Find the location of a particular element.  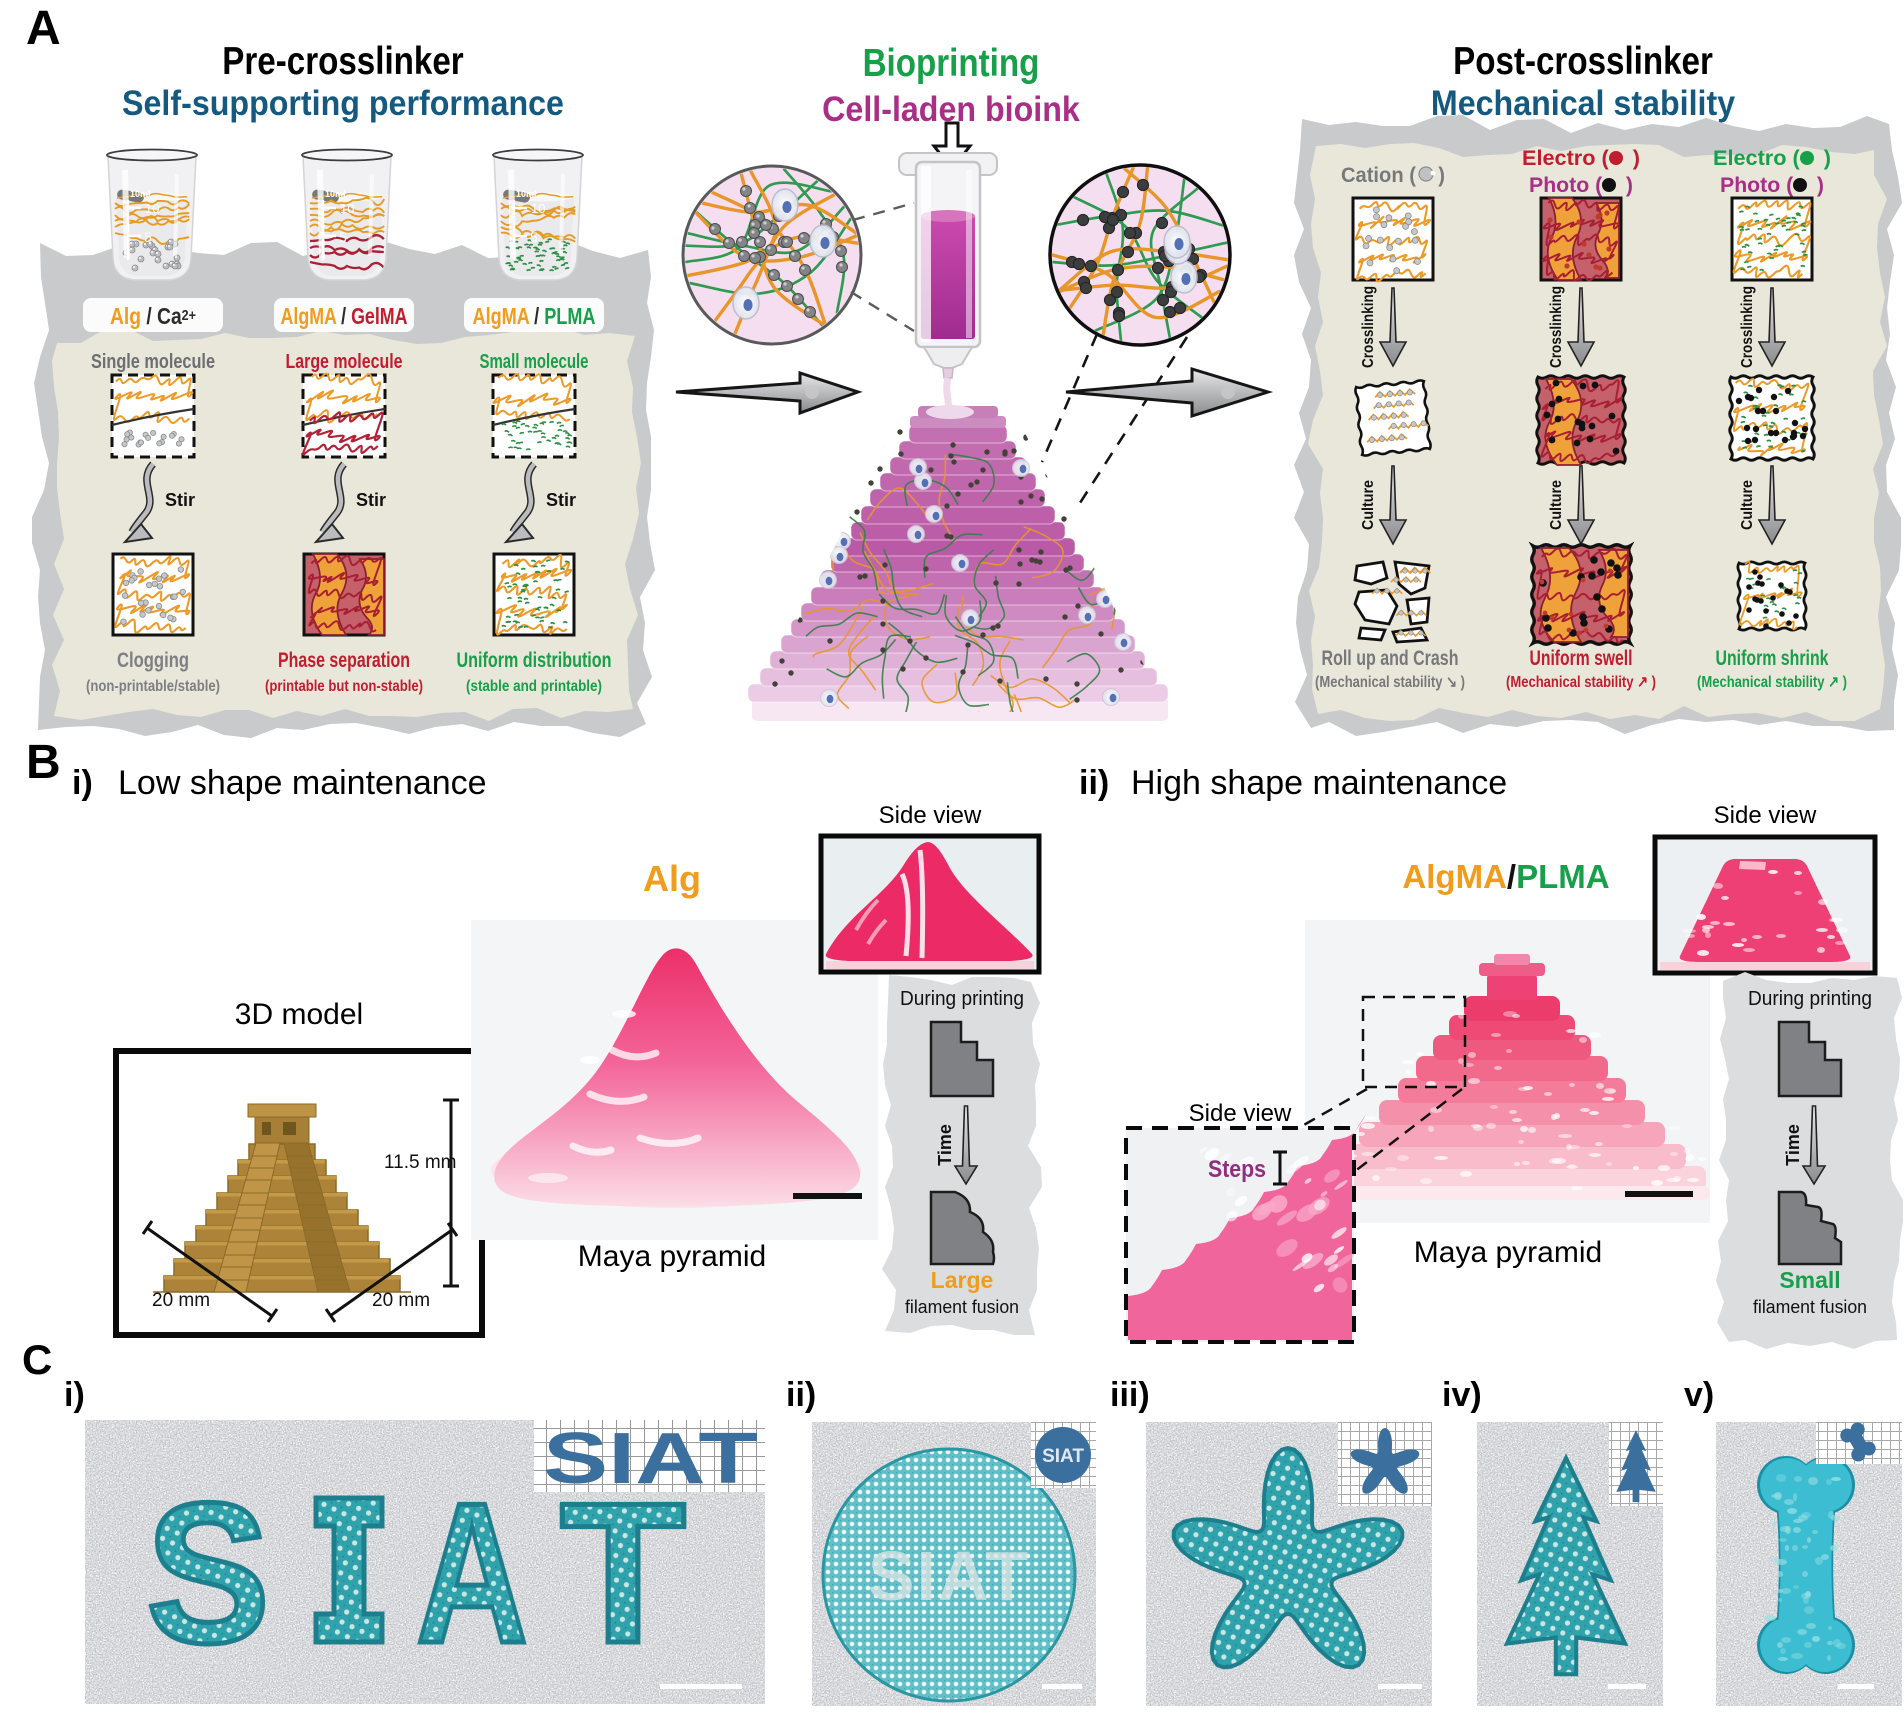

svg-text: Alg / Ca2+ is located at coordinates (153, 316).